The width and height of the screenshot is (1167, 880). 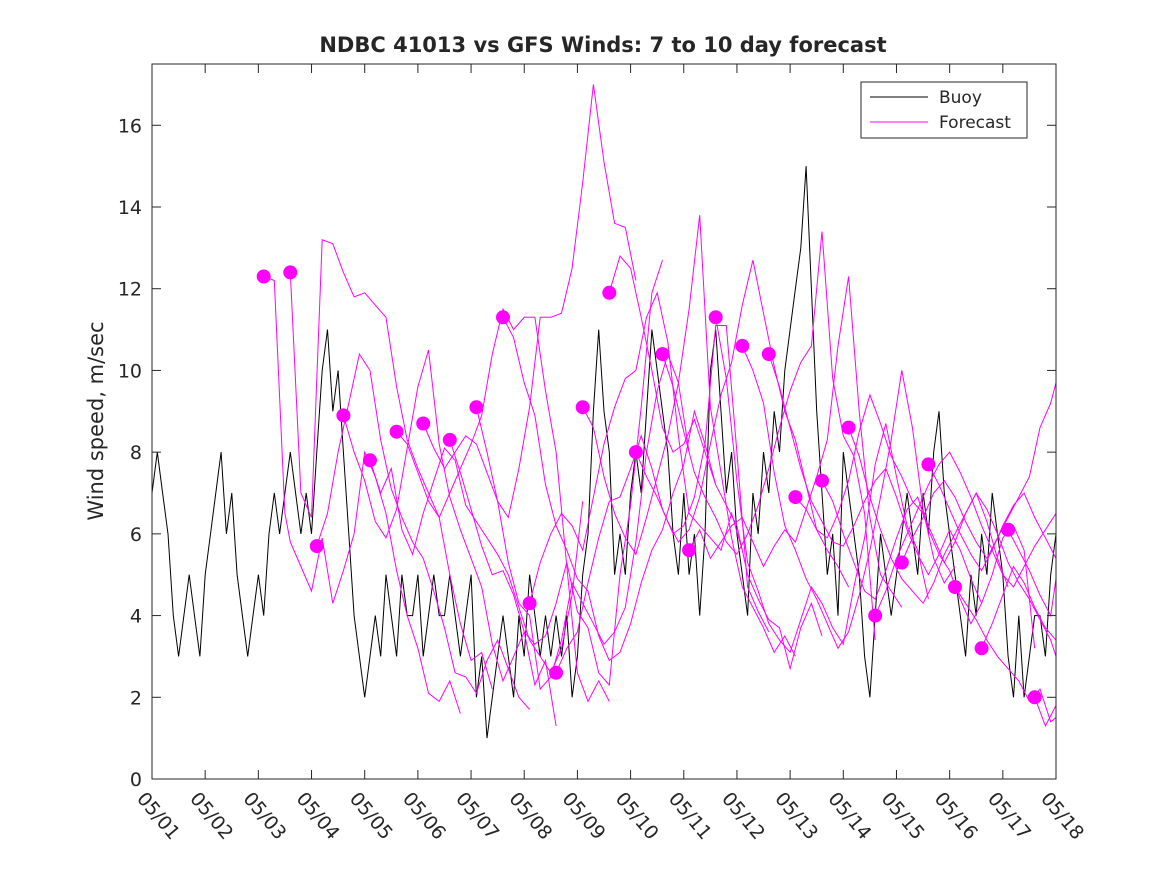 What do you see at coordinates (637, 816) in the screenshot?
I see `x-tick-label: 05/10` at bounding box center [637, 816].